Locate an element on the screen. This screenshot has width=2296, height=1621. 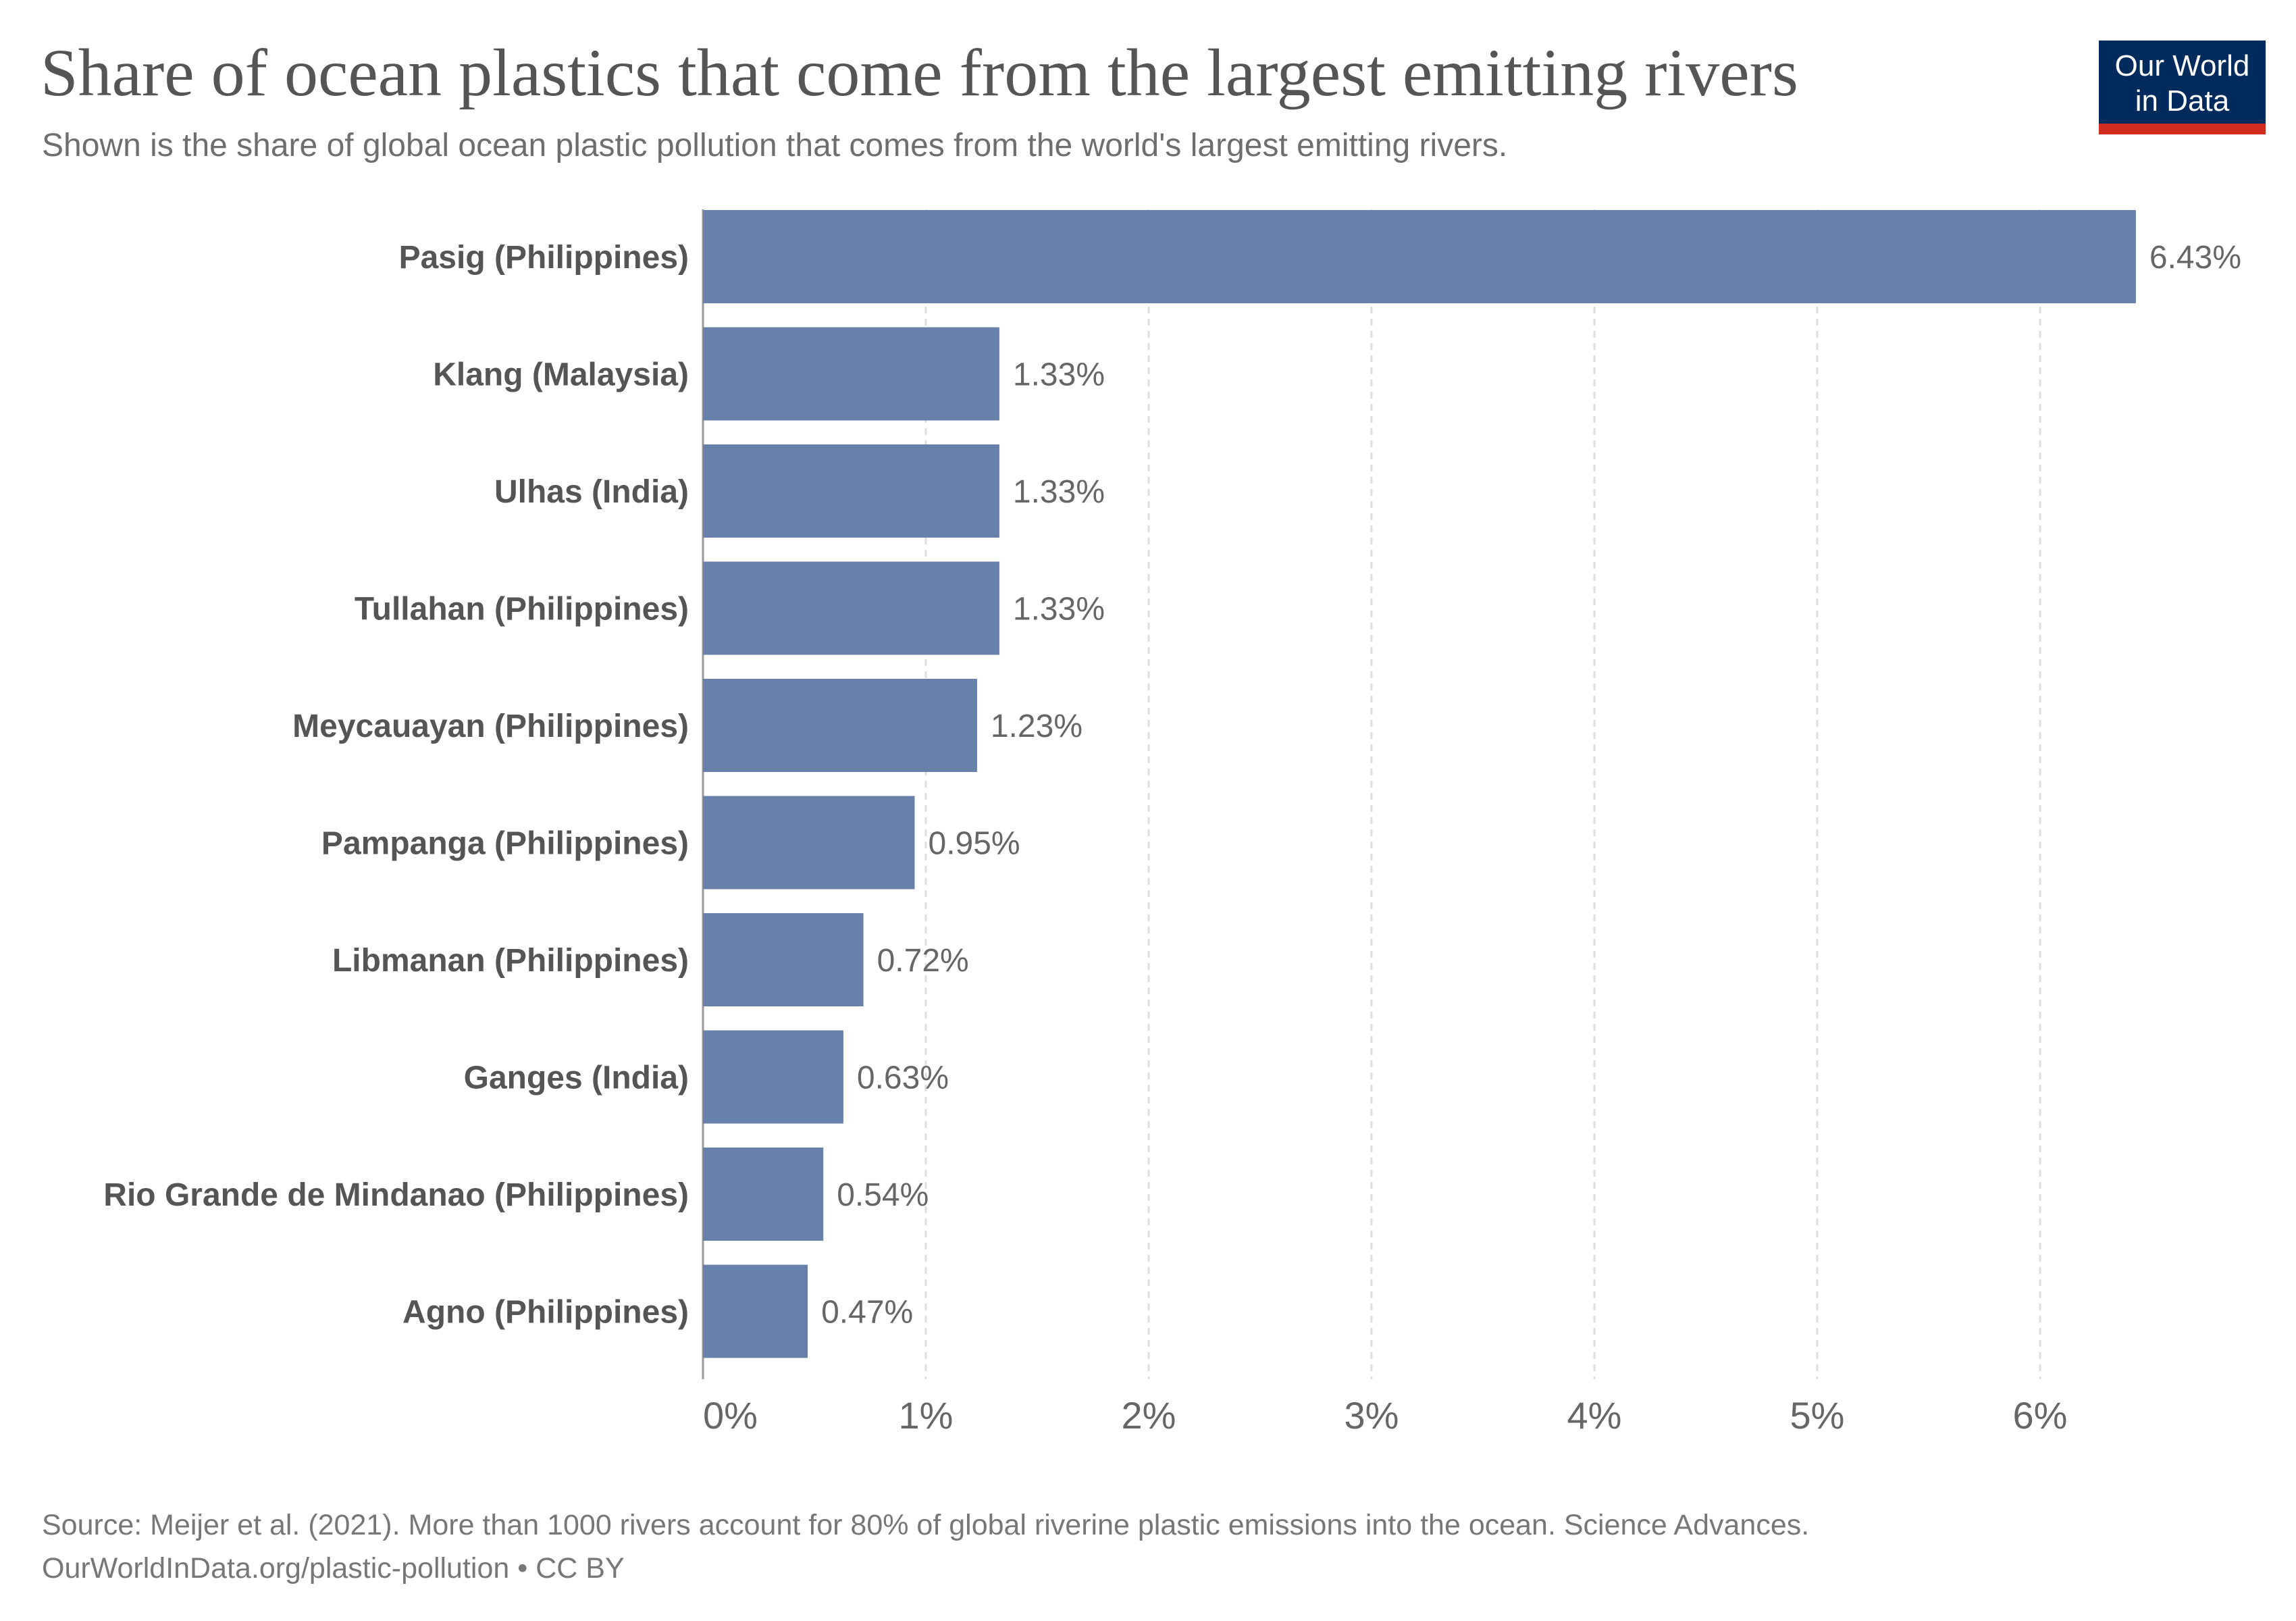
value-label: 0.72% is located at coordinates (923, 961).